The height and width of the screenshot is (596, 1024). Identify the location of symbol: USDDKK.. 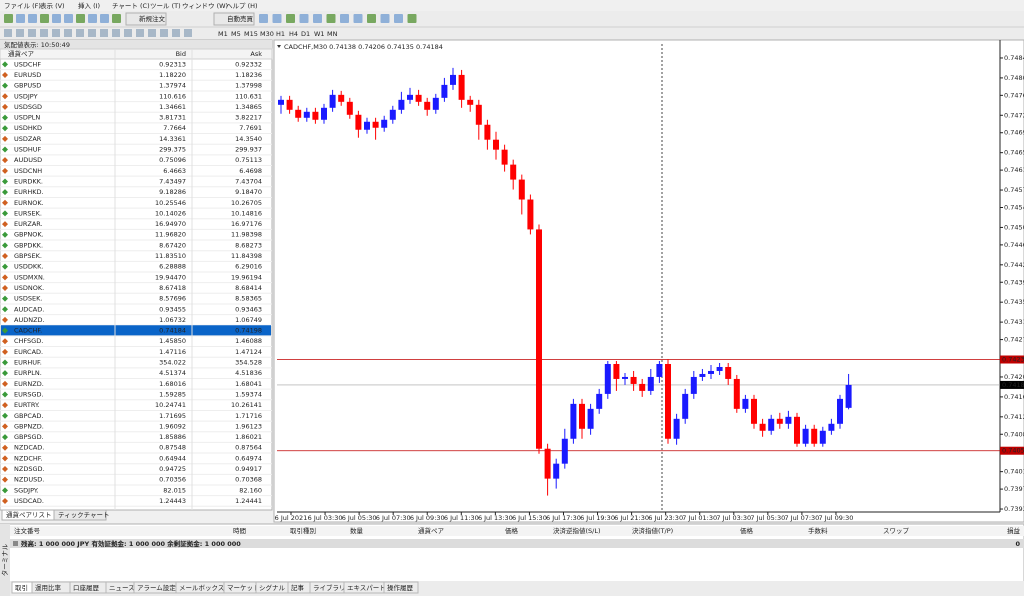
(29, 267).